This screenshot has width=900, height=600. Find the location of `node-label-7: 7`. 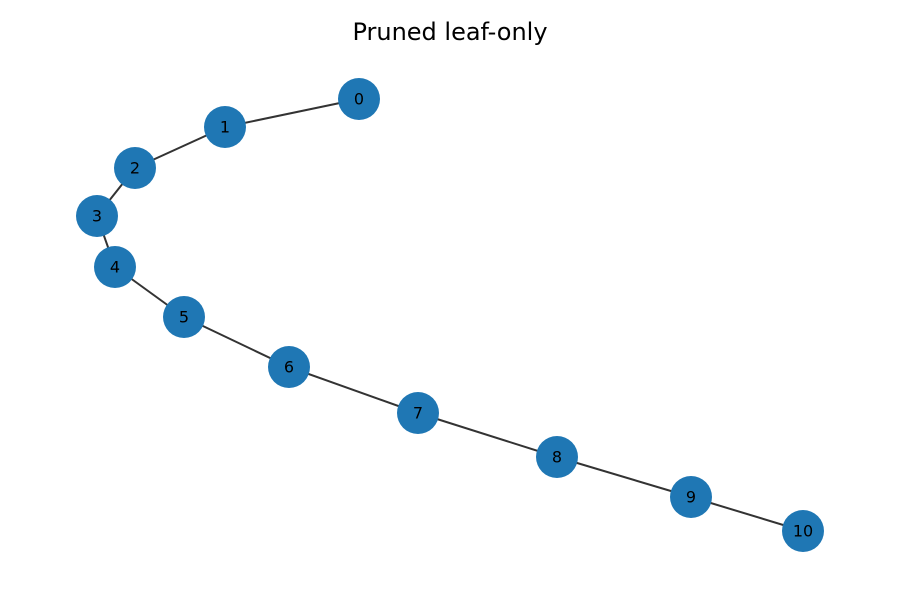

node-label-7: 7 is located at coordinates (418, 413).